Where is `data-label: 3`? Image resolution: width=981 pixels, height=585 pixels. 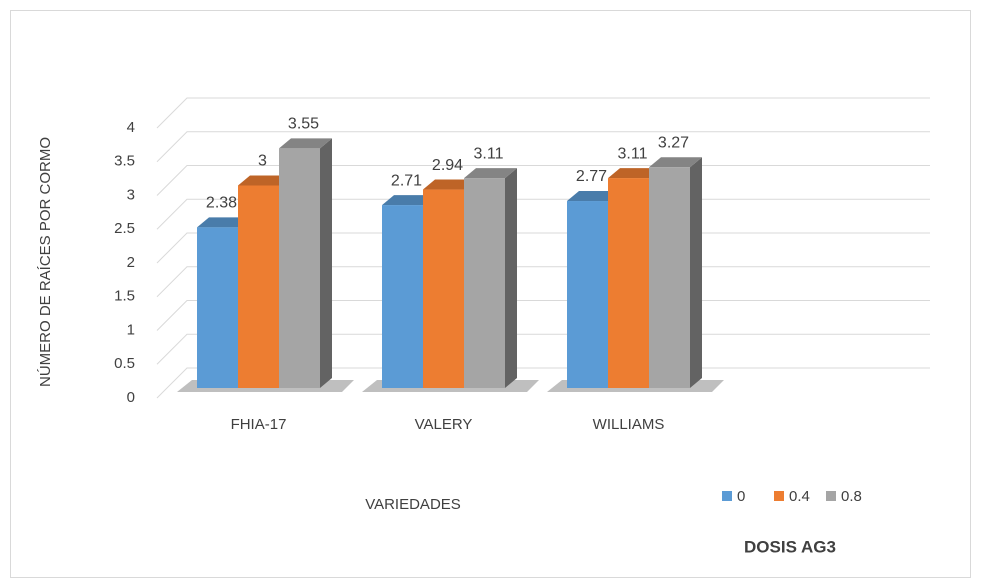 data-label: 3 is located at coordinates (262, 161).